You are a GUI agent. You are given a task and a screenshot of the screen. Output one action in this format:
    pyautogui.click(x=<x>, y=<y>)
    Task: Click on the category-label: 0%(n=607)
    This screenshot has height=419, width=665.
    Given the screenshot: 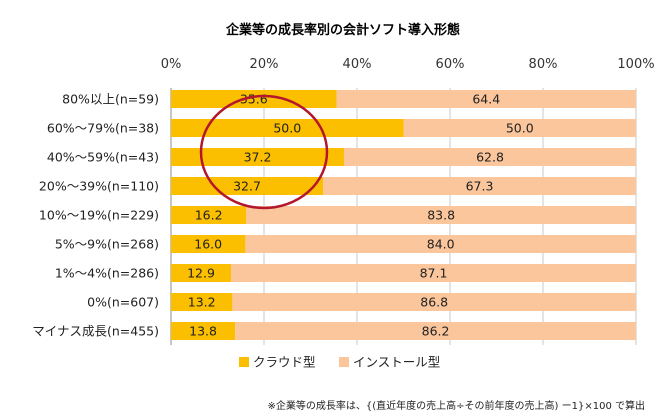 What is the action you would take?
    pyautogui.click(x=123, y=302)
    